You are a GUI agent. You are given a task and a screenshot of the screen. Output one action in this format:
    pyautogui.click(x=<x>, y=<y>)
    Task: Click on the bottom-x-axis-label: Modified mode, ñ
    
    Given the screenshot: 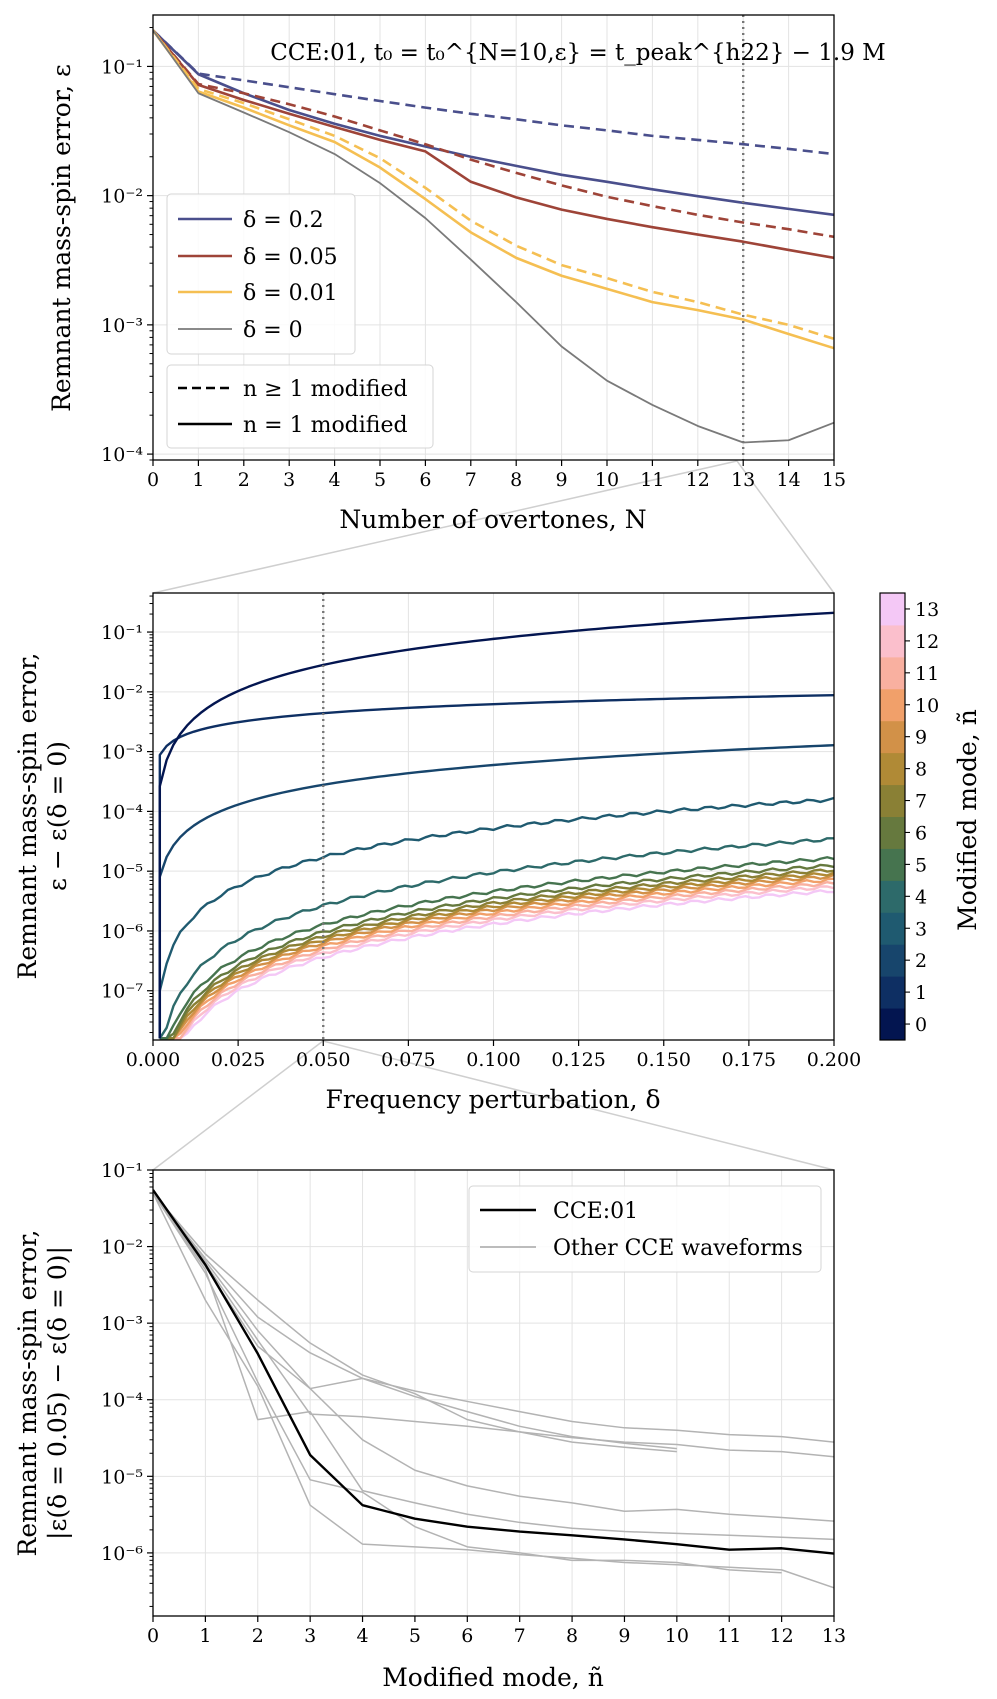 What is the action you would take?
    pyautogui.click(x=493, y=1677)
    